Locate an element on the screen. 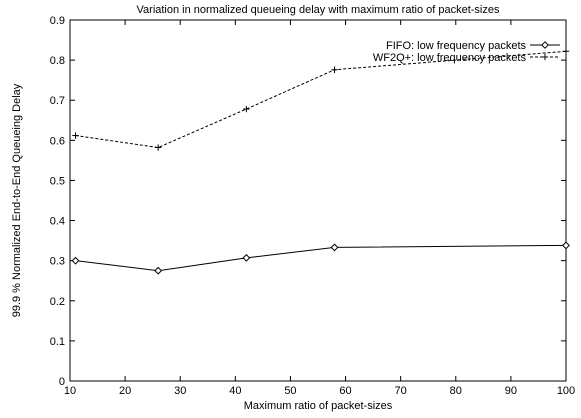 This screenshot has height=418, width=581. x-tick-label: 80 is located at coordinates (456, 391).